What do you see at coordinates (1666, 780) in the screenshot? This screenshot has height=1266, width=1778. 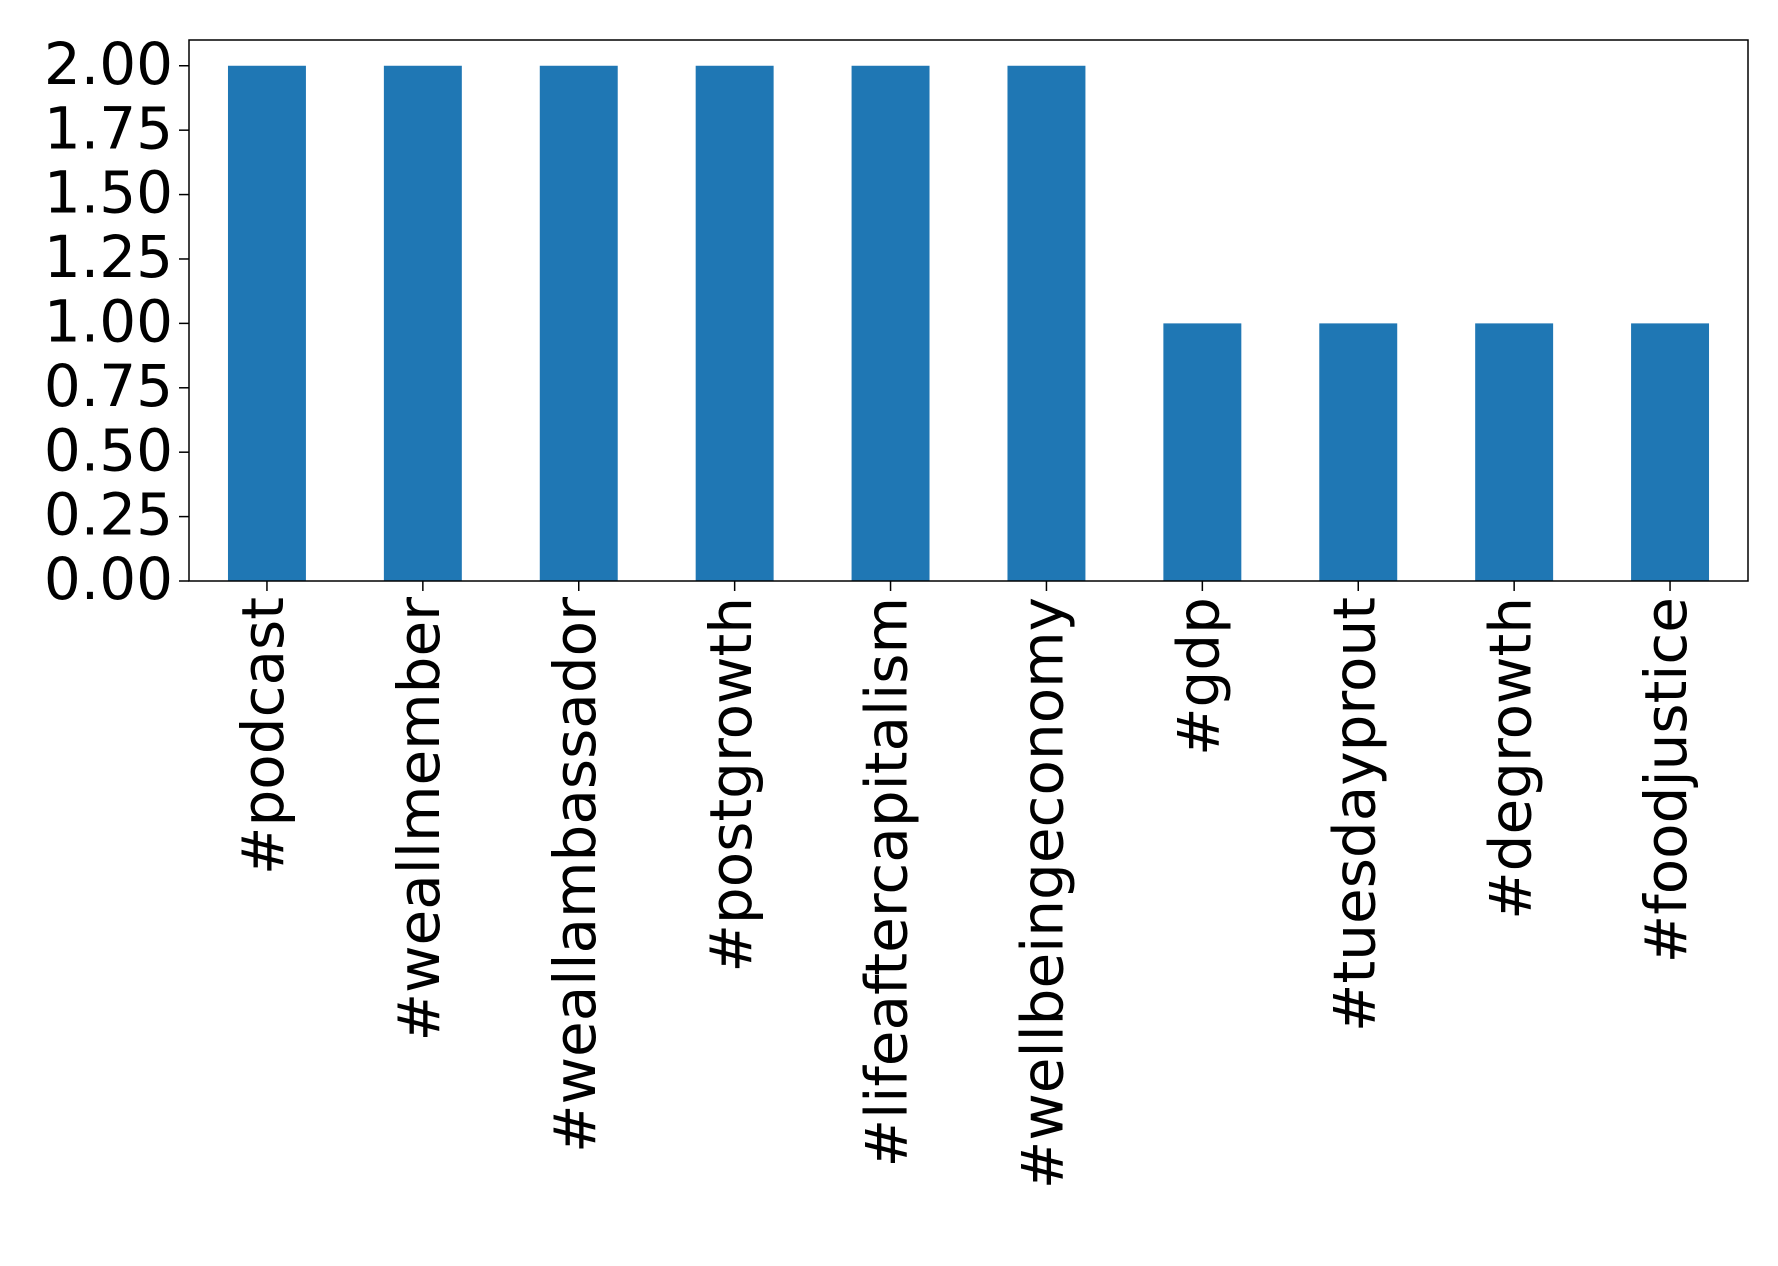 I see `x-tick-label: #foodjustice` at bounding box center [1666, 780].